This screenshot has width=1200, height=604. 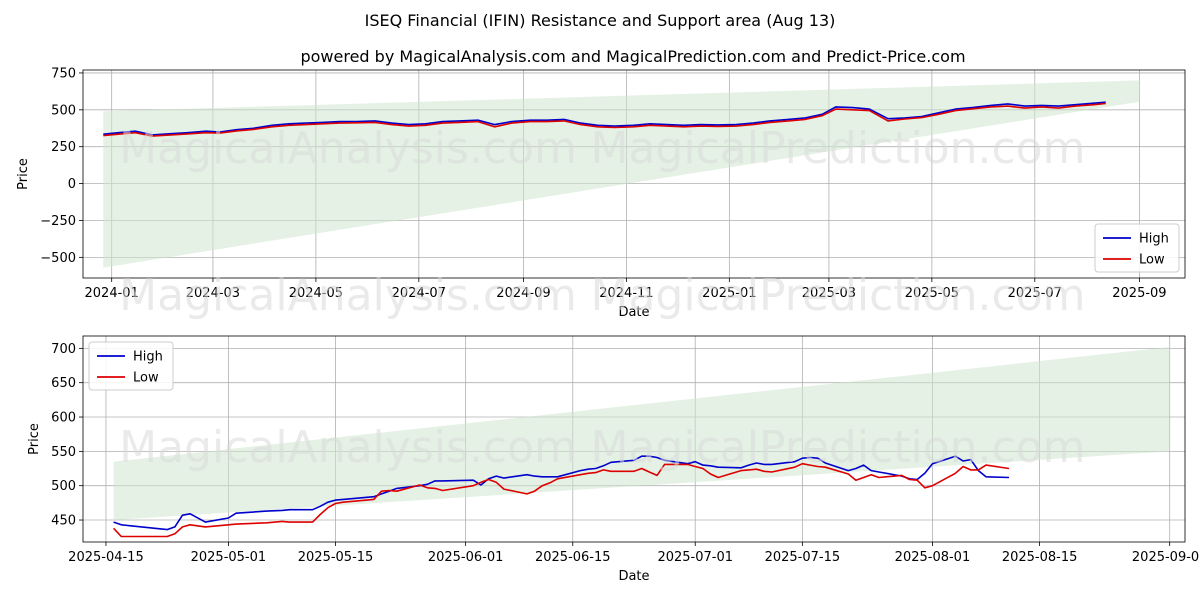 What do you see at coordinates (213, 293) in the screenshot?
I see `x-tick-label: 2024-03` at bounding box center [213, 293].